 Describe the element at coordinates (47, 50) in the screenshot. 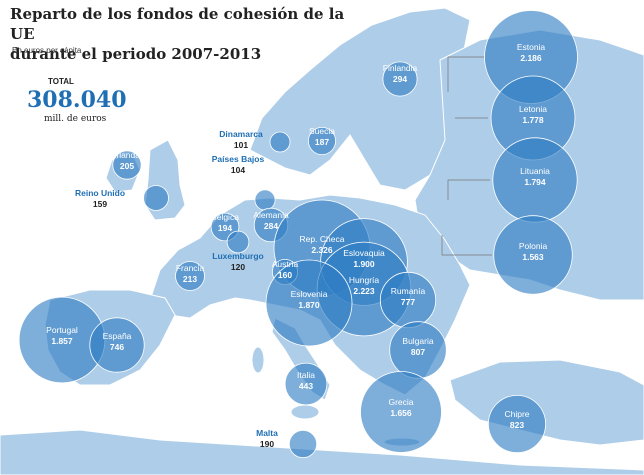

I see `subtitle: En euros per cápita` at that location.